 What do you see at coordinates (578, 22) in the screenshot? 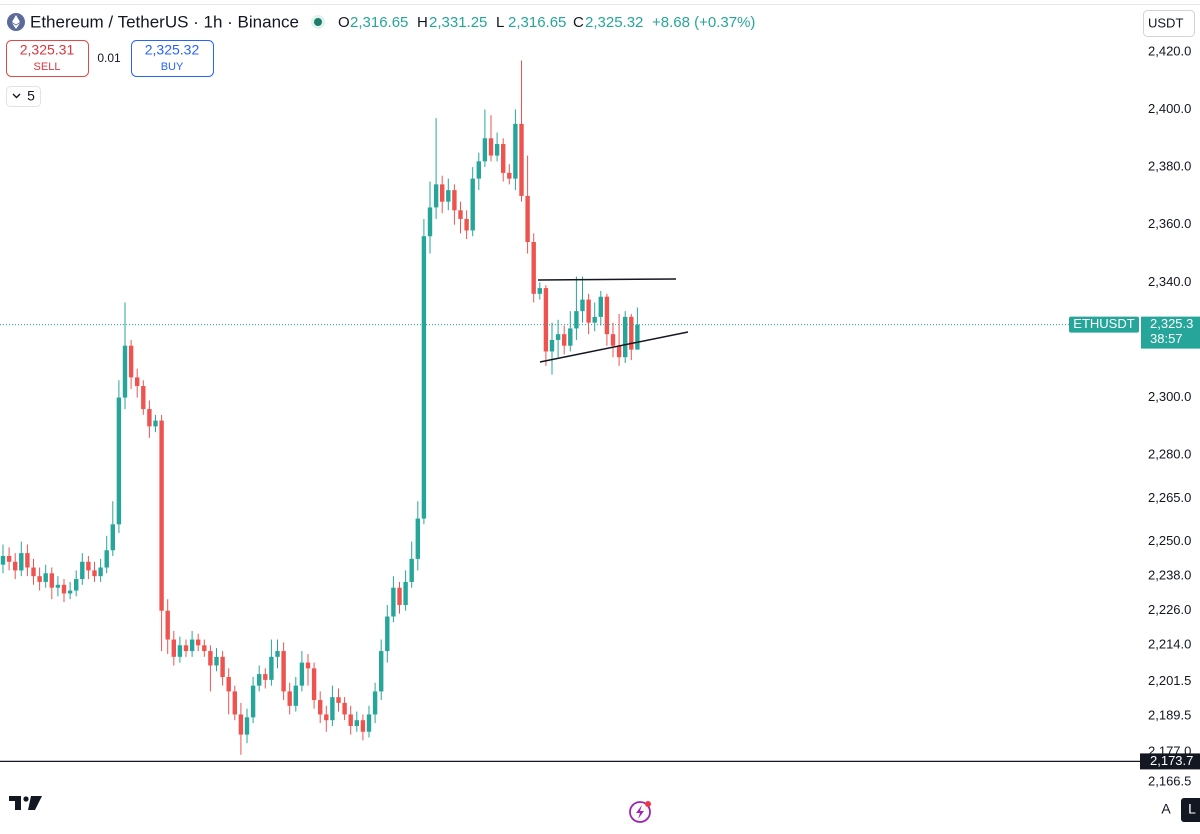
I see `ohlc-key: C` at bounding box center [578, 22].